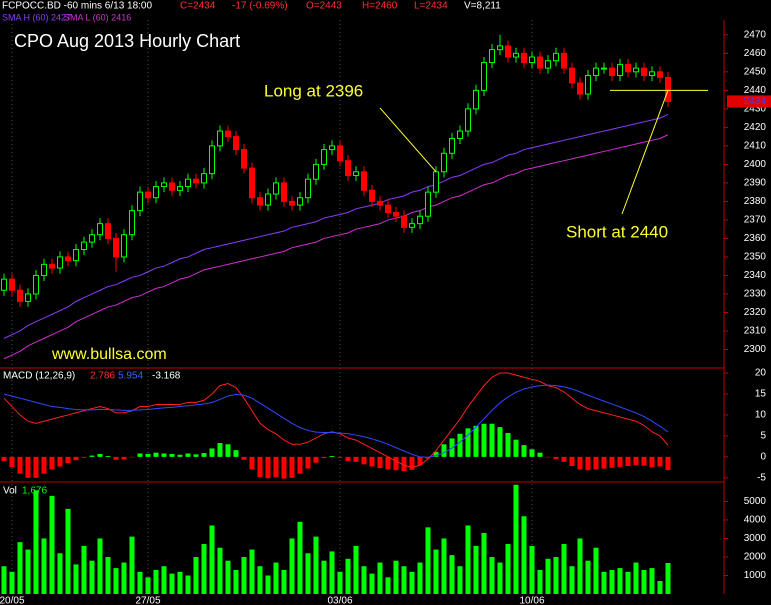 This screenshot has width=771, height=605. What do you see at coordinates (755, 238) in the screenshot?
I see `y-tick-label: 2360` at bounding box center [755, 238].